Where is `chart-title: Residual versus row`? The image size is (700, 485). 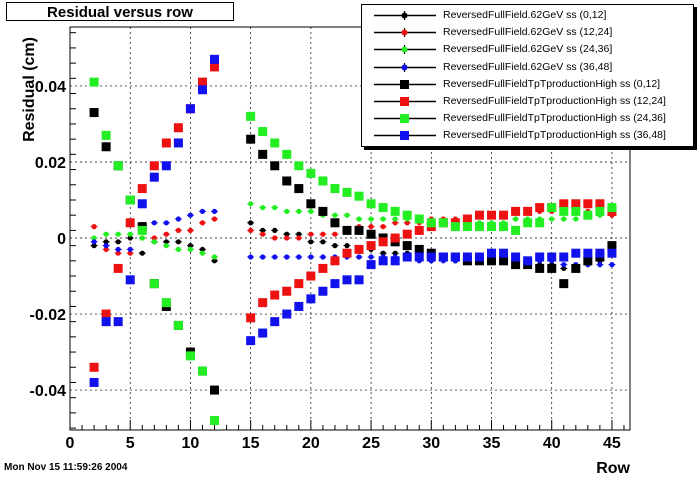 chart-title: Residual versus row is located at coordinates (120, 12).